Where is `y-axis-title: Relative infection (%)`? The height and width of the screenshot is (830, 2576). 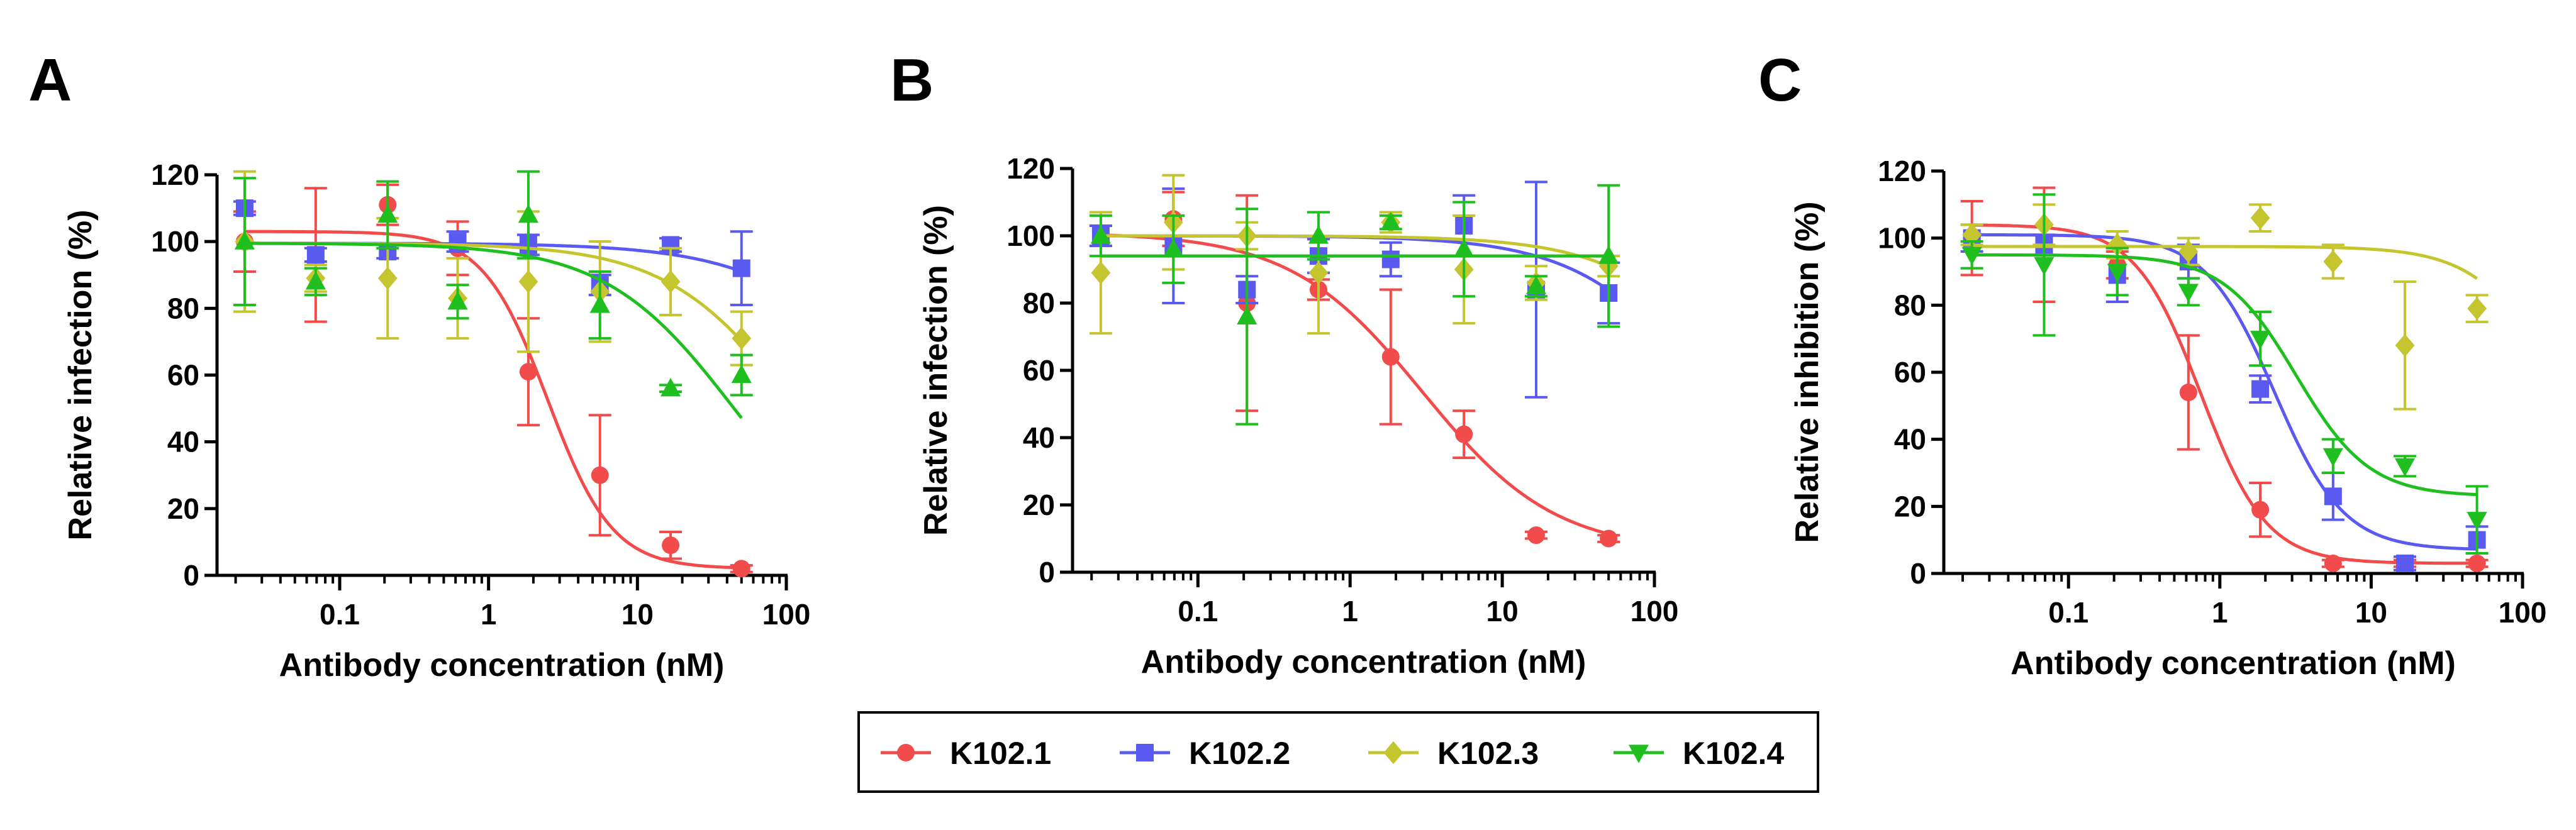
y-axis-title: Relative infection (%) is located at coordinates (936, 370).